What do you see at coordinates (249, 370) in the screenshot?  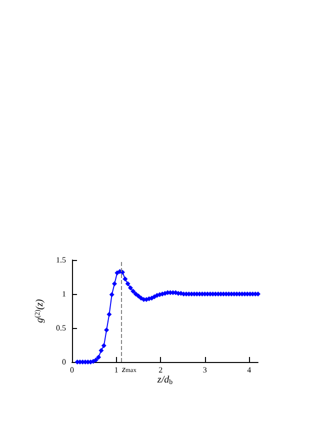 I see `x-tick-label: 4` at bounding box center [249, 370].